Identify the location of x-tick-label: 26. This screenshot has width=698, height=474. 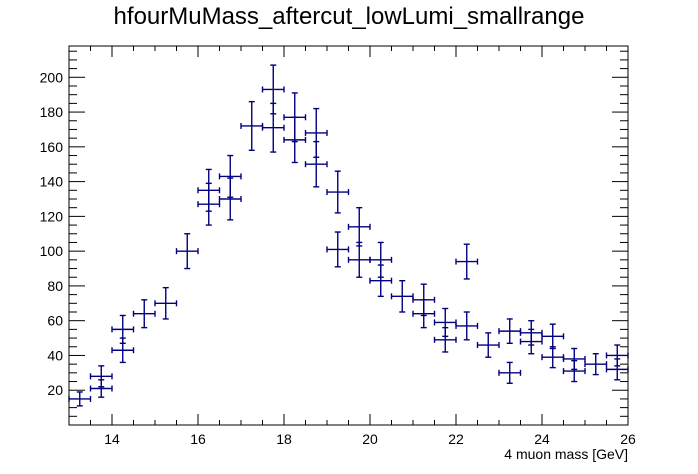
(628, 439).